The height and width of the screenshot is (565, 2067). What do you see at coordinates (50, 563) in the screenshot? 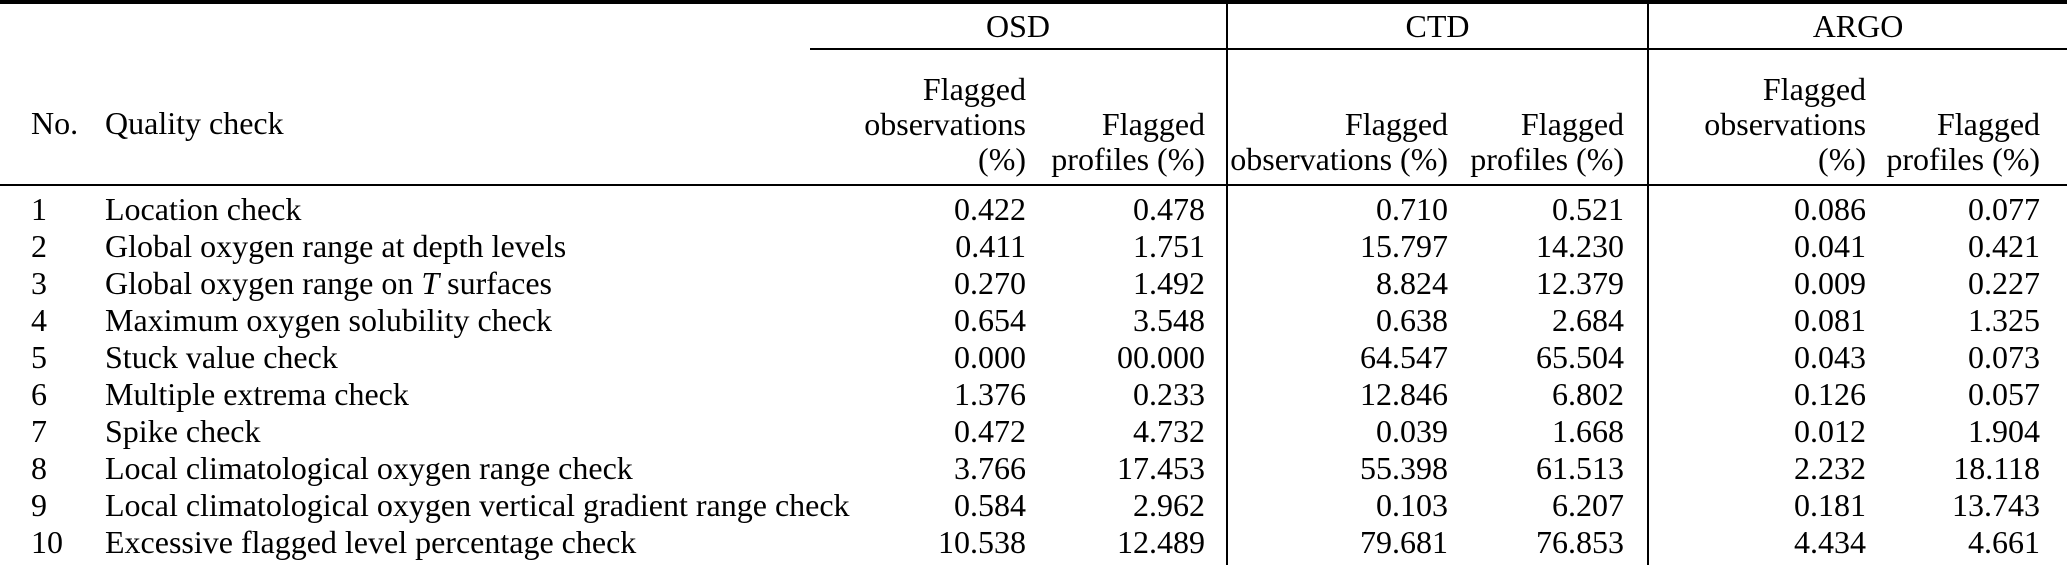
I see `row-number` at bounding box center [50, 563].